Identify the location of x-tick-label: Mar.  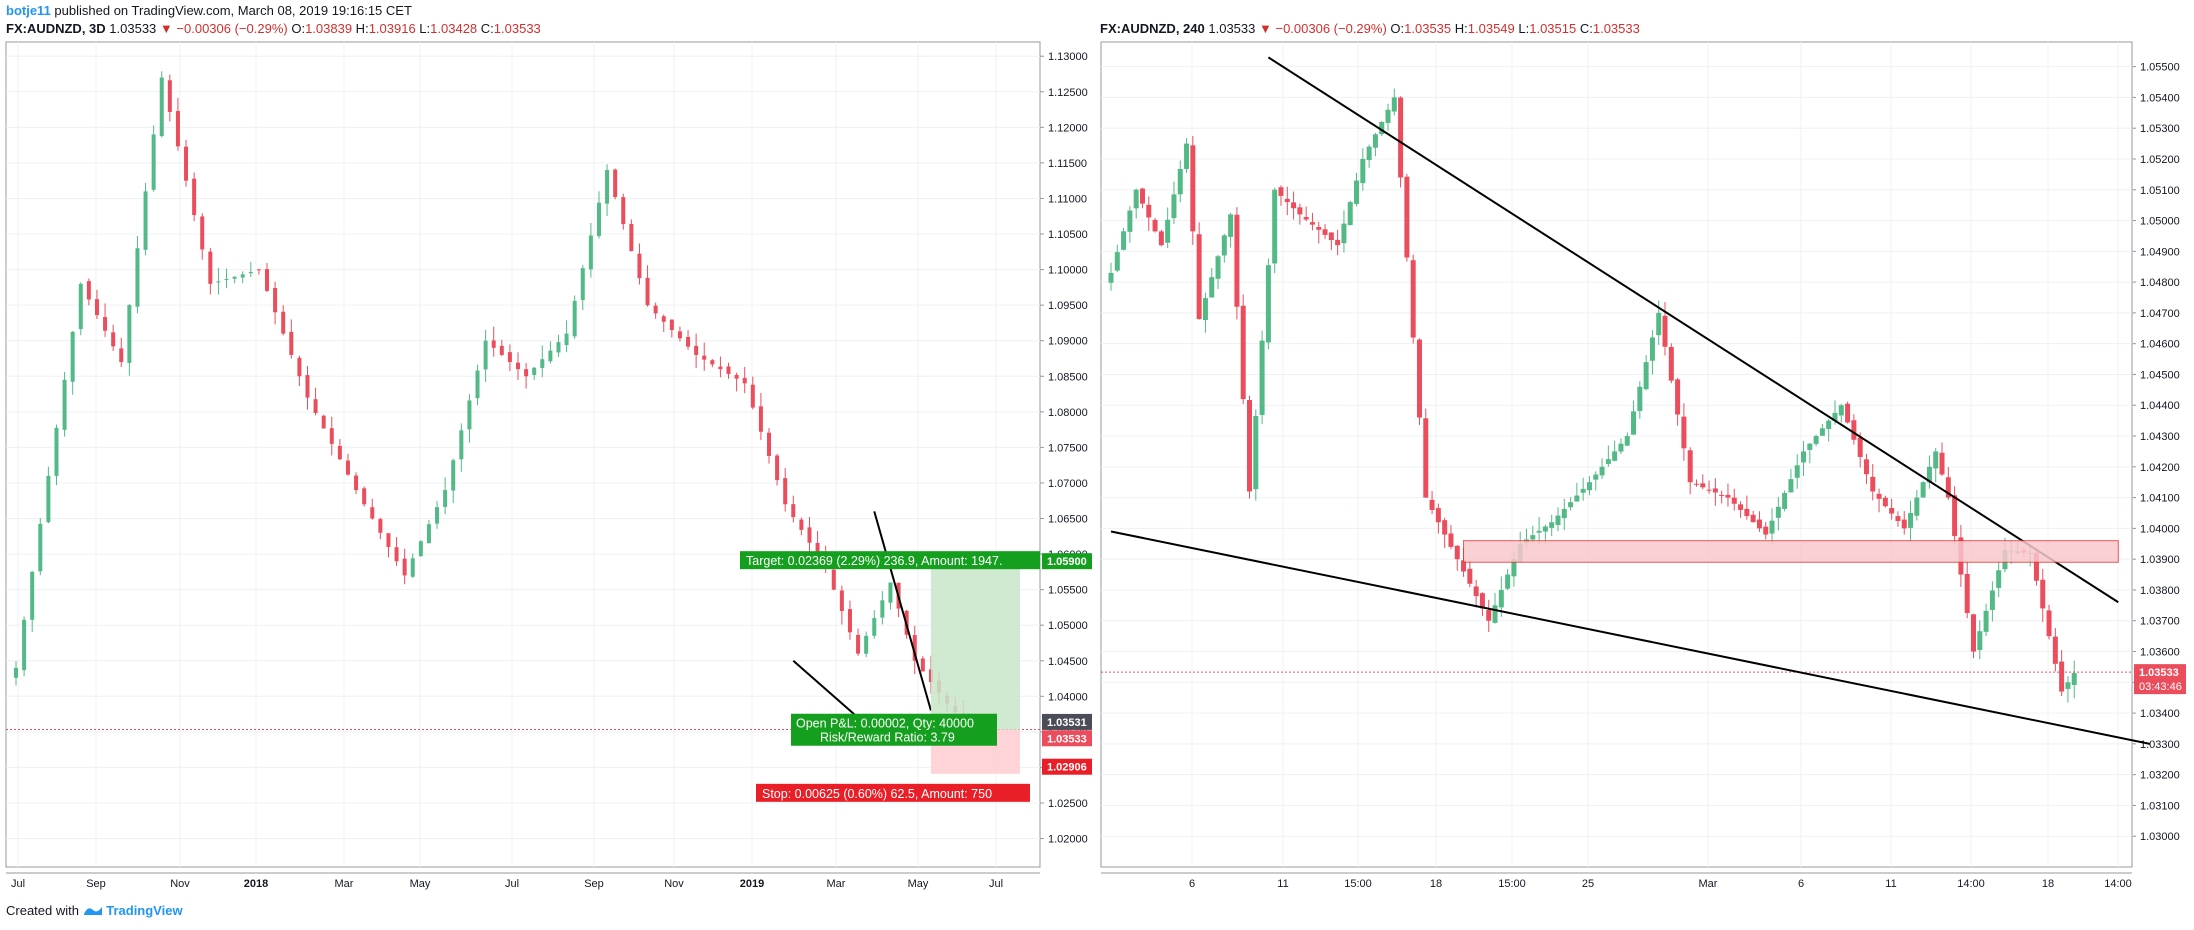
(1708, 884).